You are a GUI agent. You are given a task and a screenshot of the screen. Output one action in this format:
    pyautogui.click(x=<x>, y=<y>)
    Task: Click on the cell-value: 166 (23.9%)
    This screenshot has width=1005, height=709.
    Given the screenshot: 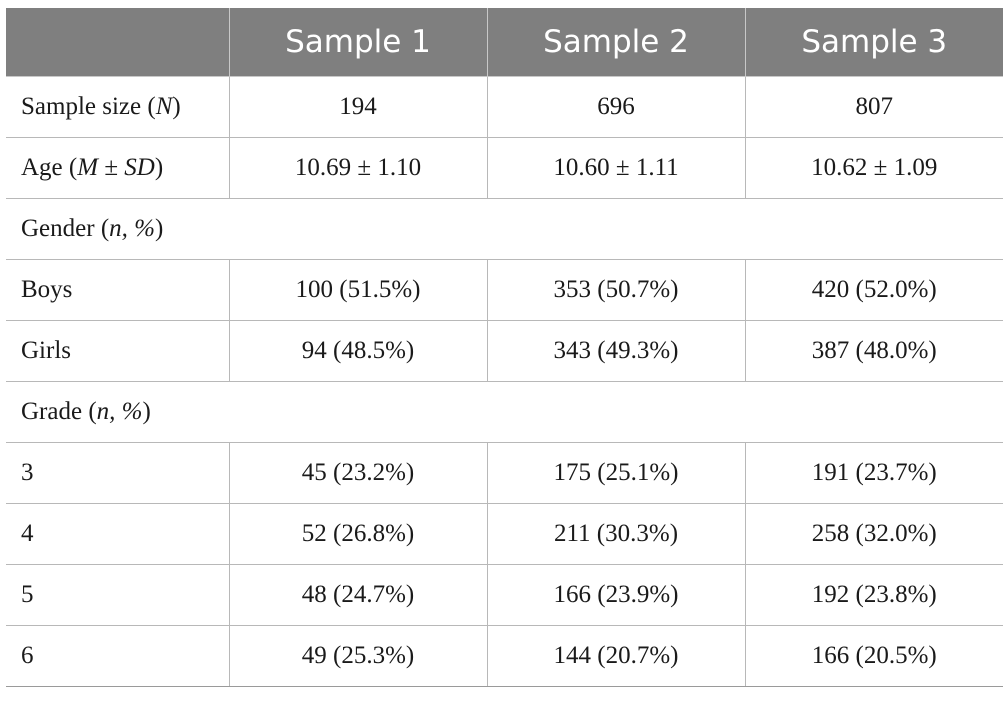 What is the action you would take?
    pyautogui.click(x=616, y=595)
    